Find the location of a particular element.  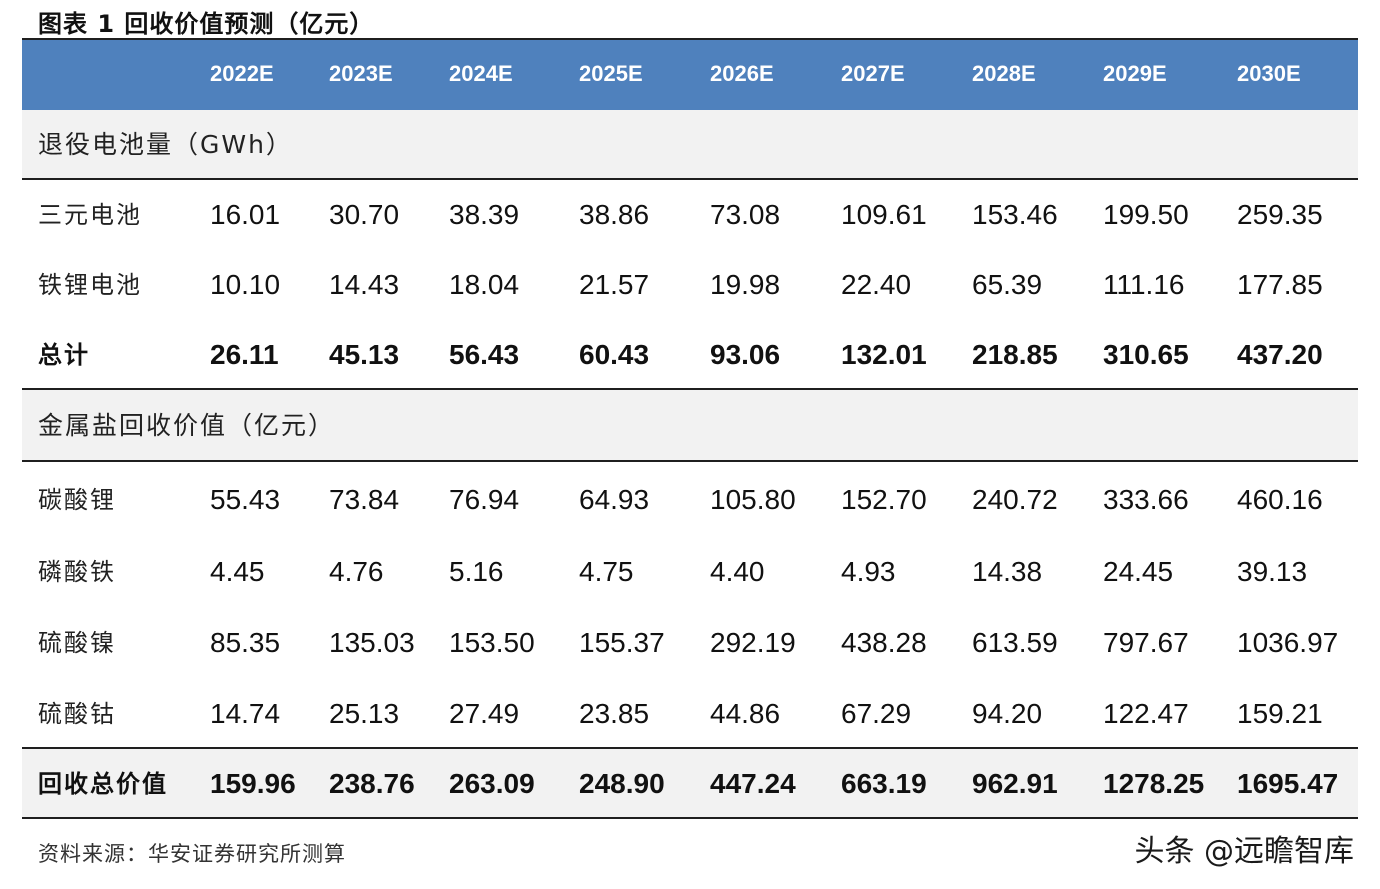

table-cell: 38.86 is located at coordinates (614, 214).